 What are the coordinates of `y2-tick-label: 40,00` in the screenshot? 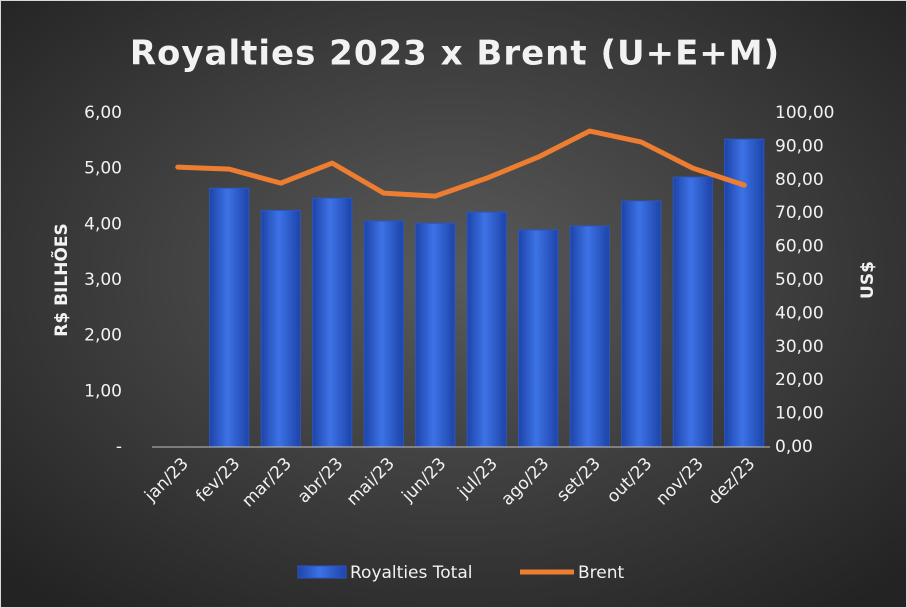 It's located at (799, 313).